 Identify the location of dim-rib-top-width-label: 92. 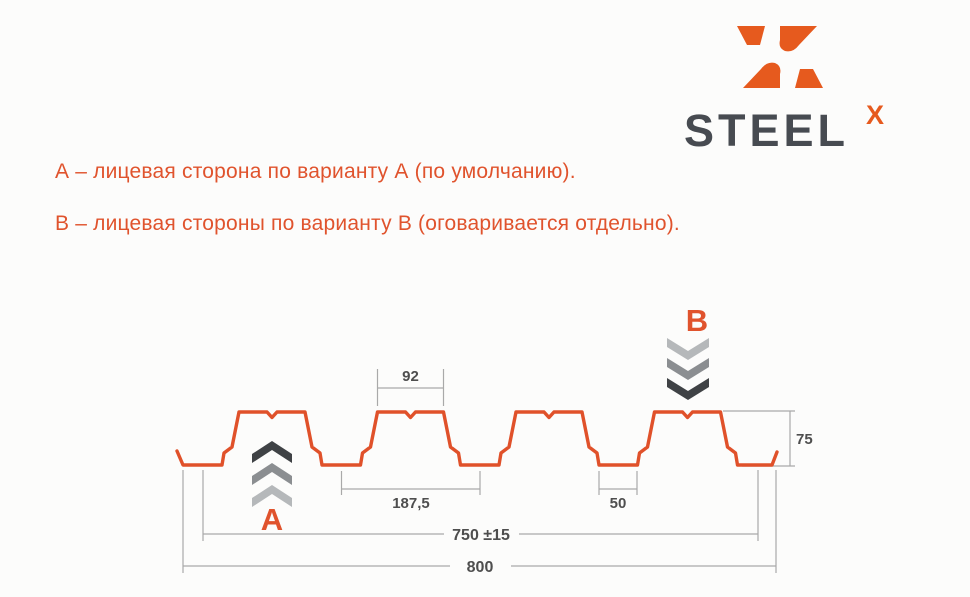
(410, 376).